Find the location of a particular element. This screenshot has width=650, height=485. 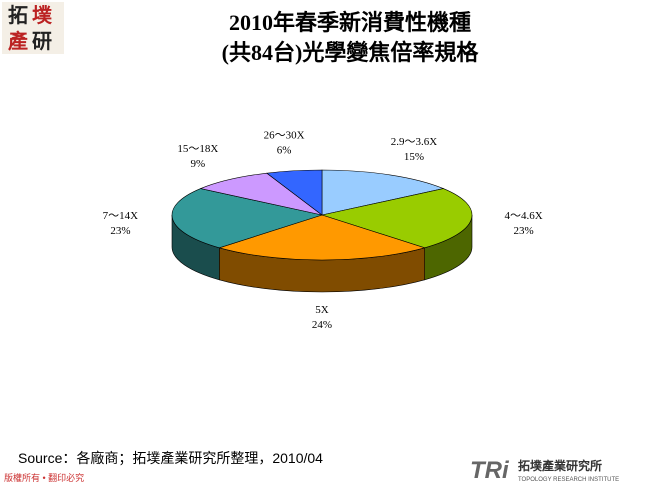

logo-char: 拓 is located at coordinates (18, 15).